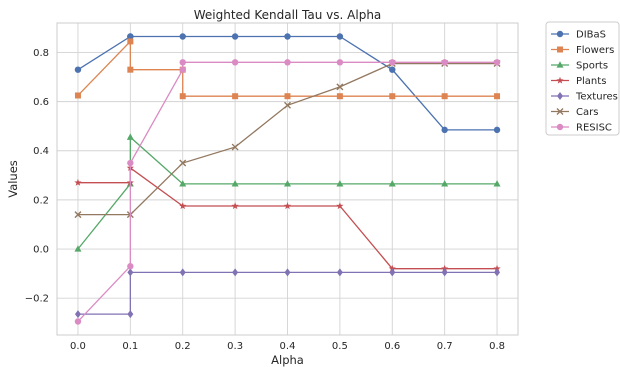  Describe the element at coordinates (574, 112) in the screenshot. I see `legend-item-cars: Cars` at that location.